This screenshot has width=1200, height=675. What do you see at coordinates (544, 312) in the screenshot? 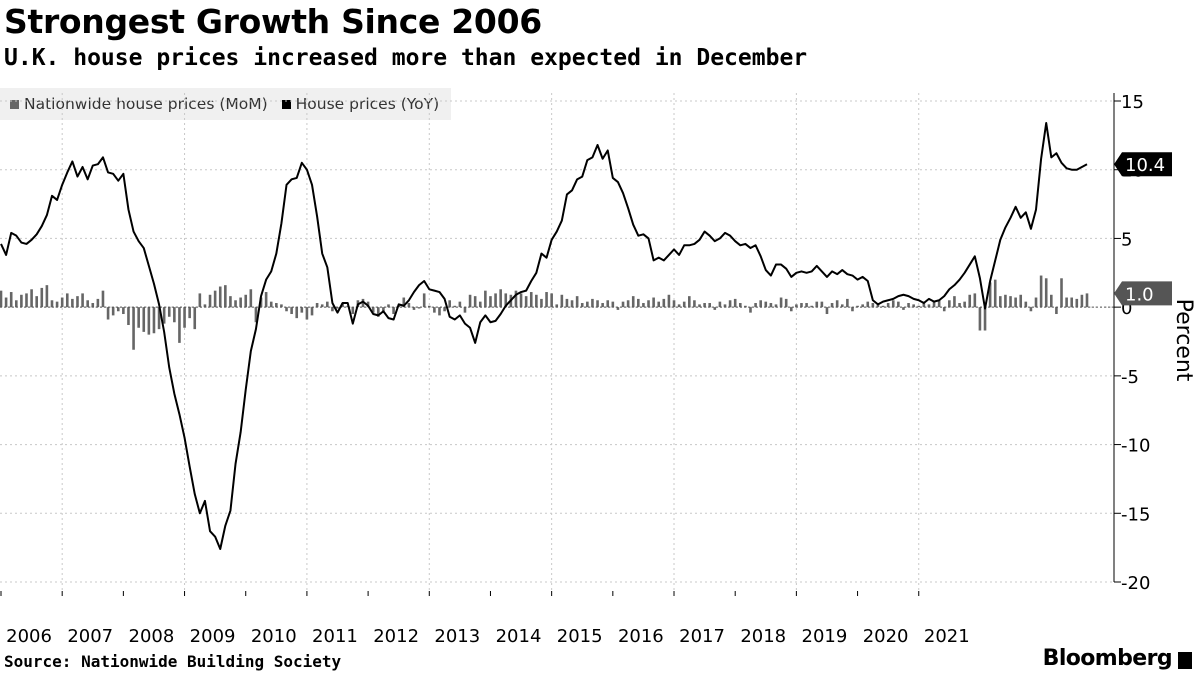
I see `mom-bar-series` at bounding box center [544, 312].